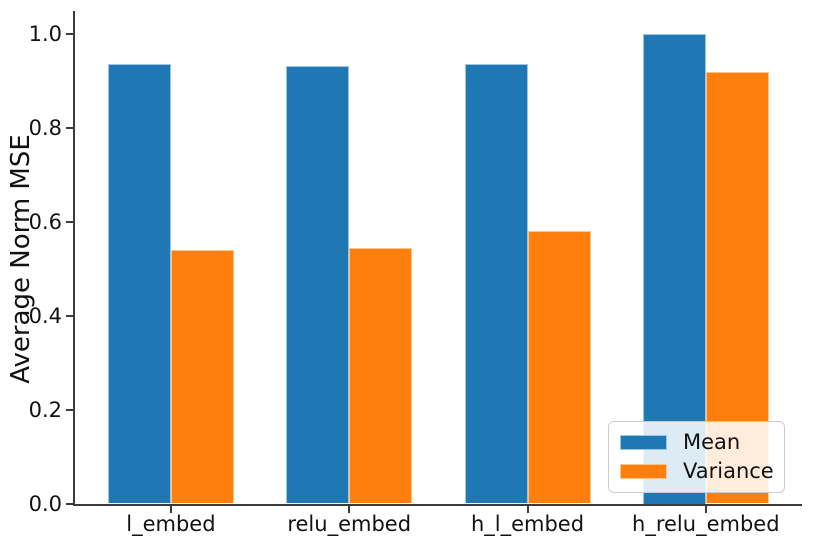  What do you see at coordinates (45, 34) in the screenshot?
I see `y-tick-label: 1.0` at bounding box center [45, 34].